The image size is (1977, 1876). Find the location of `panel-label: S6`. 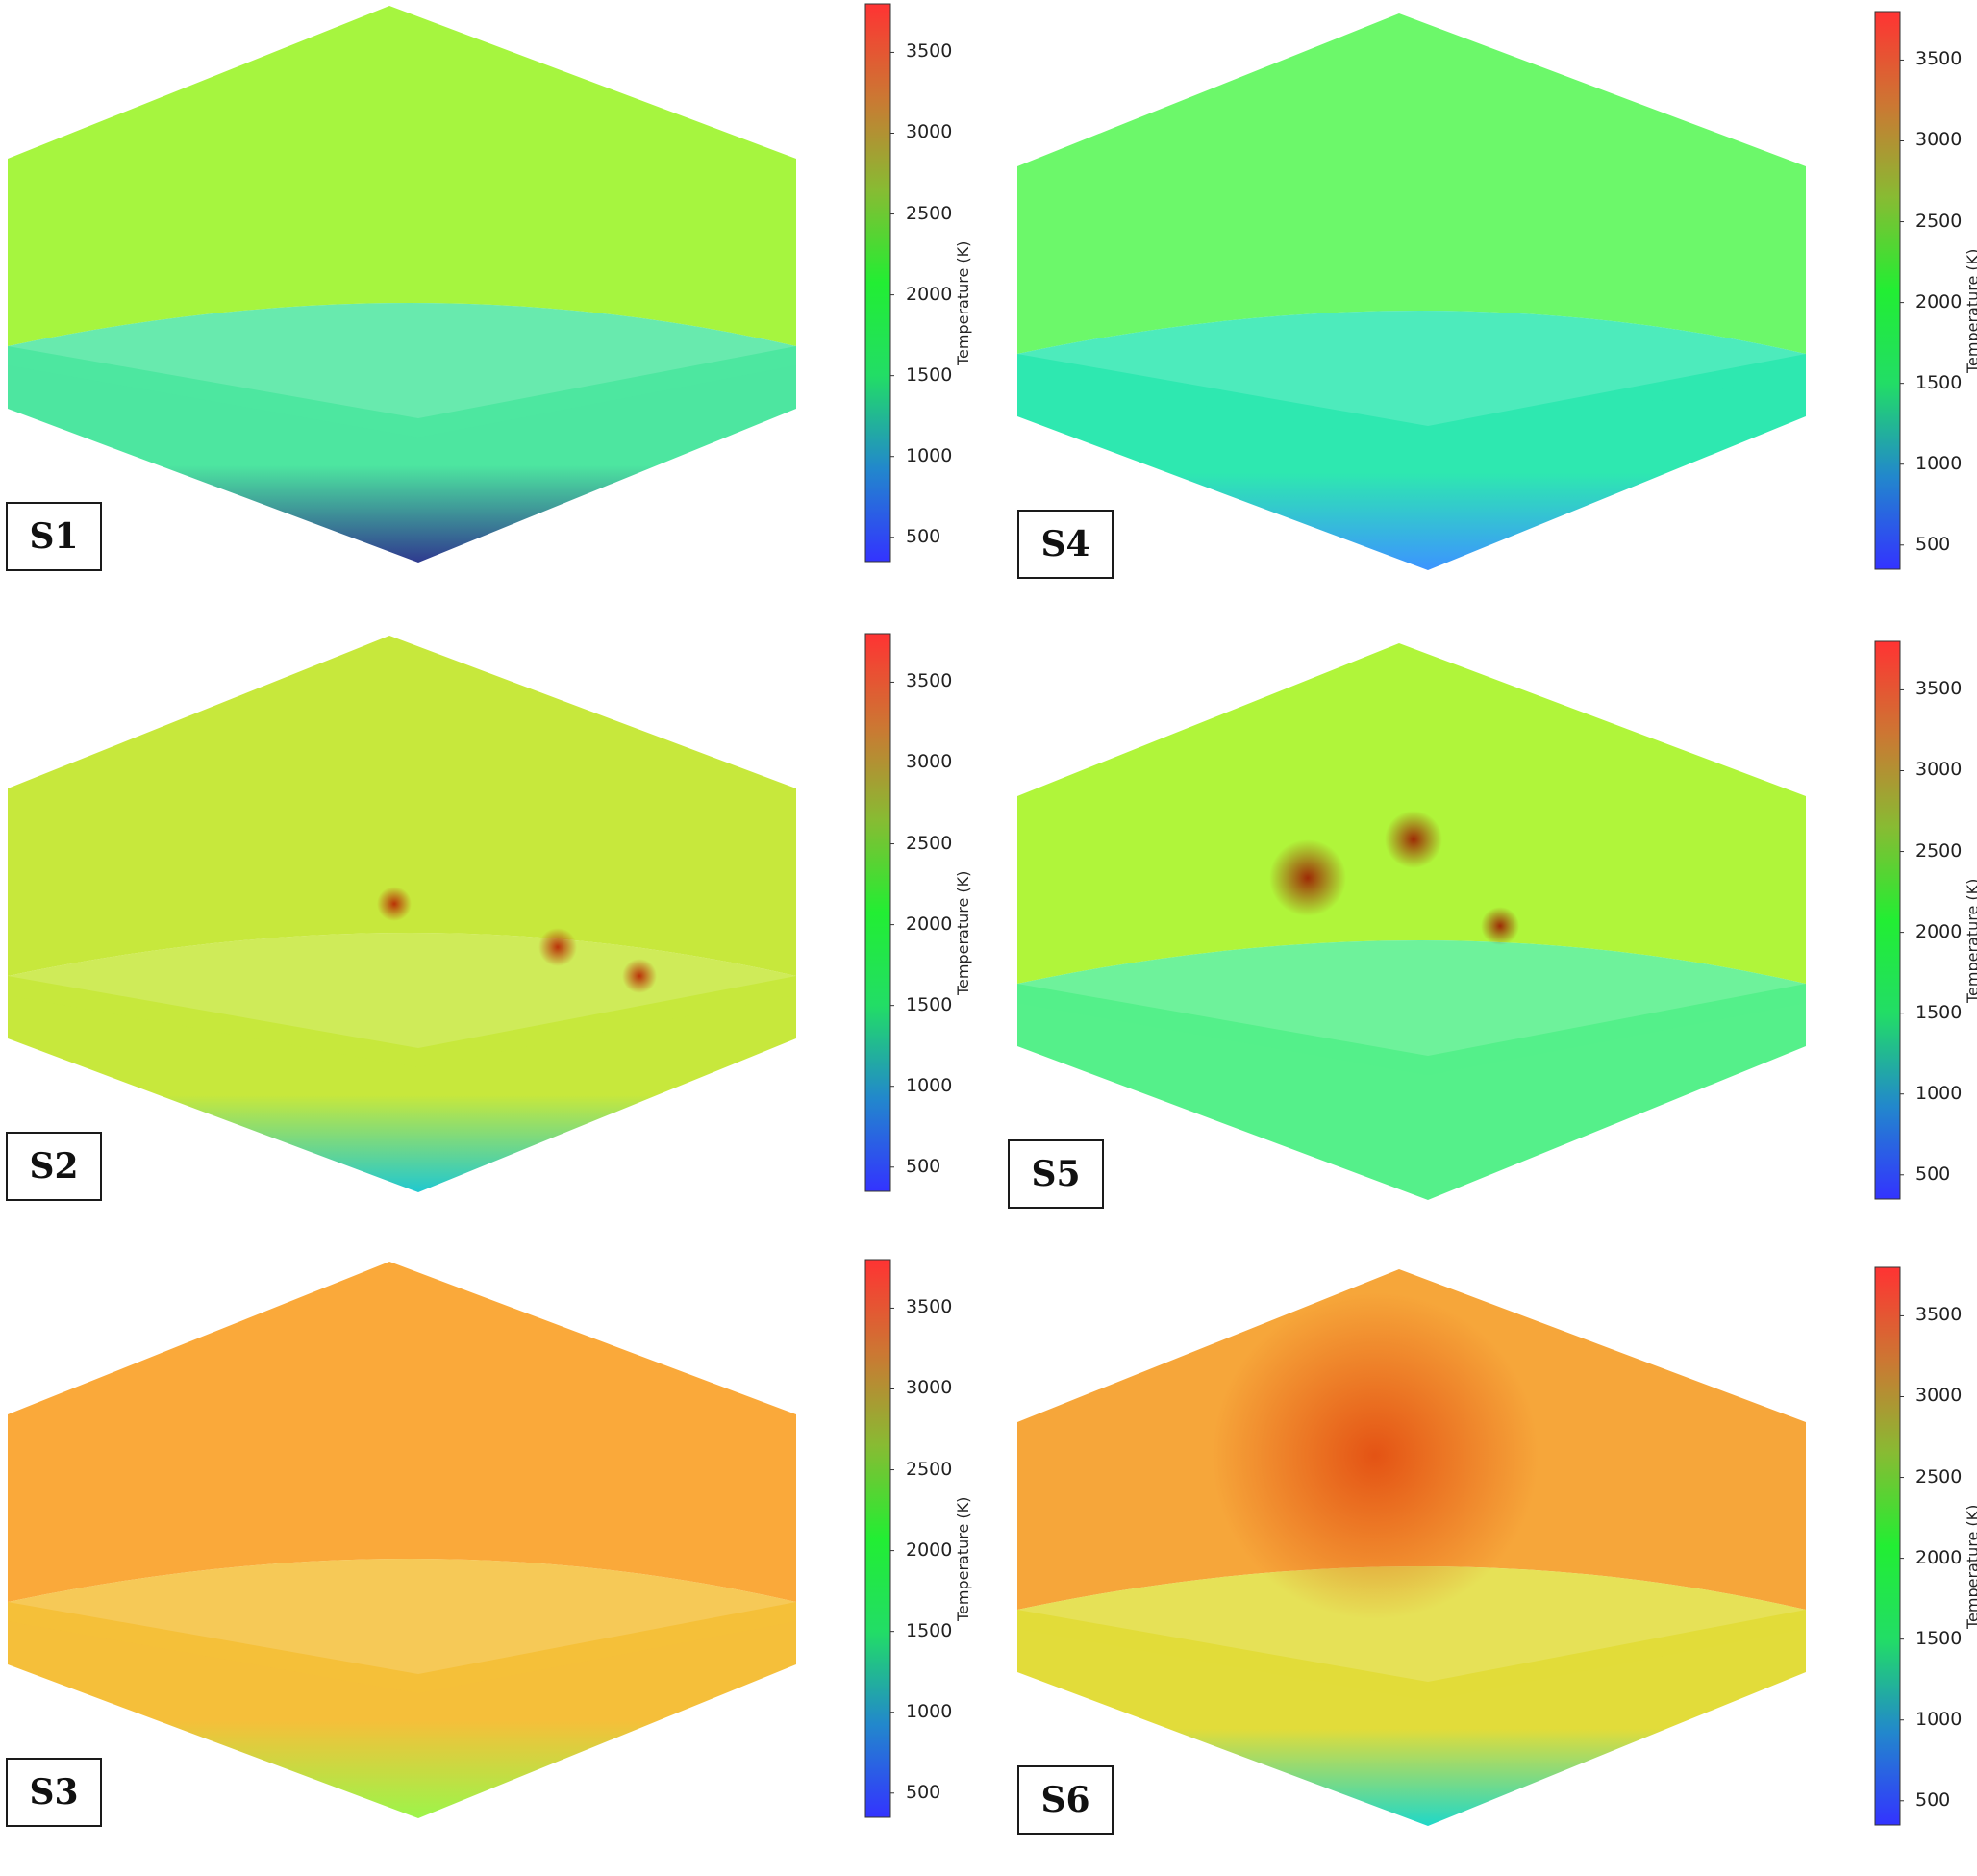

panel-label: S6 is located at coordinates (1065, 1800).